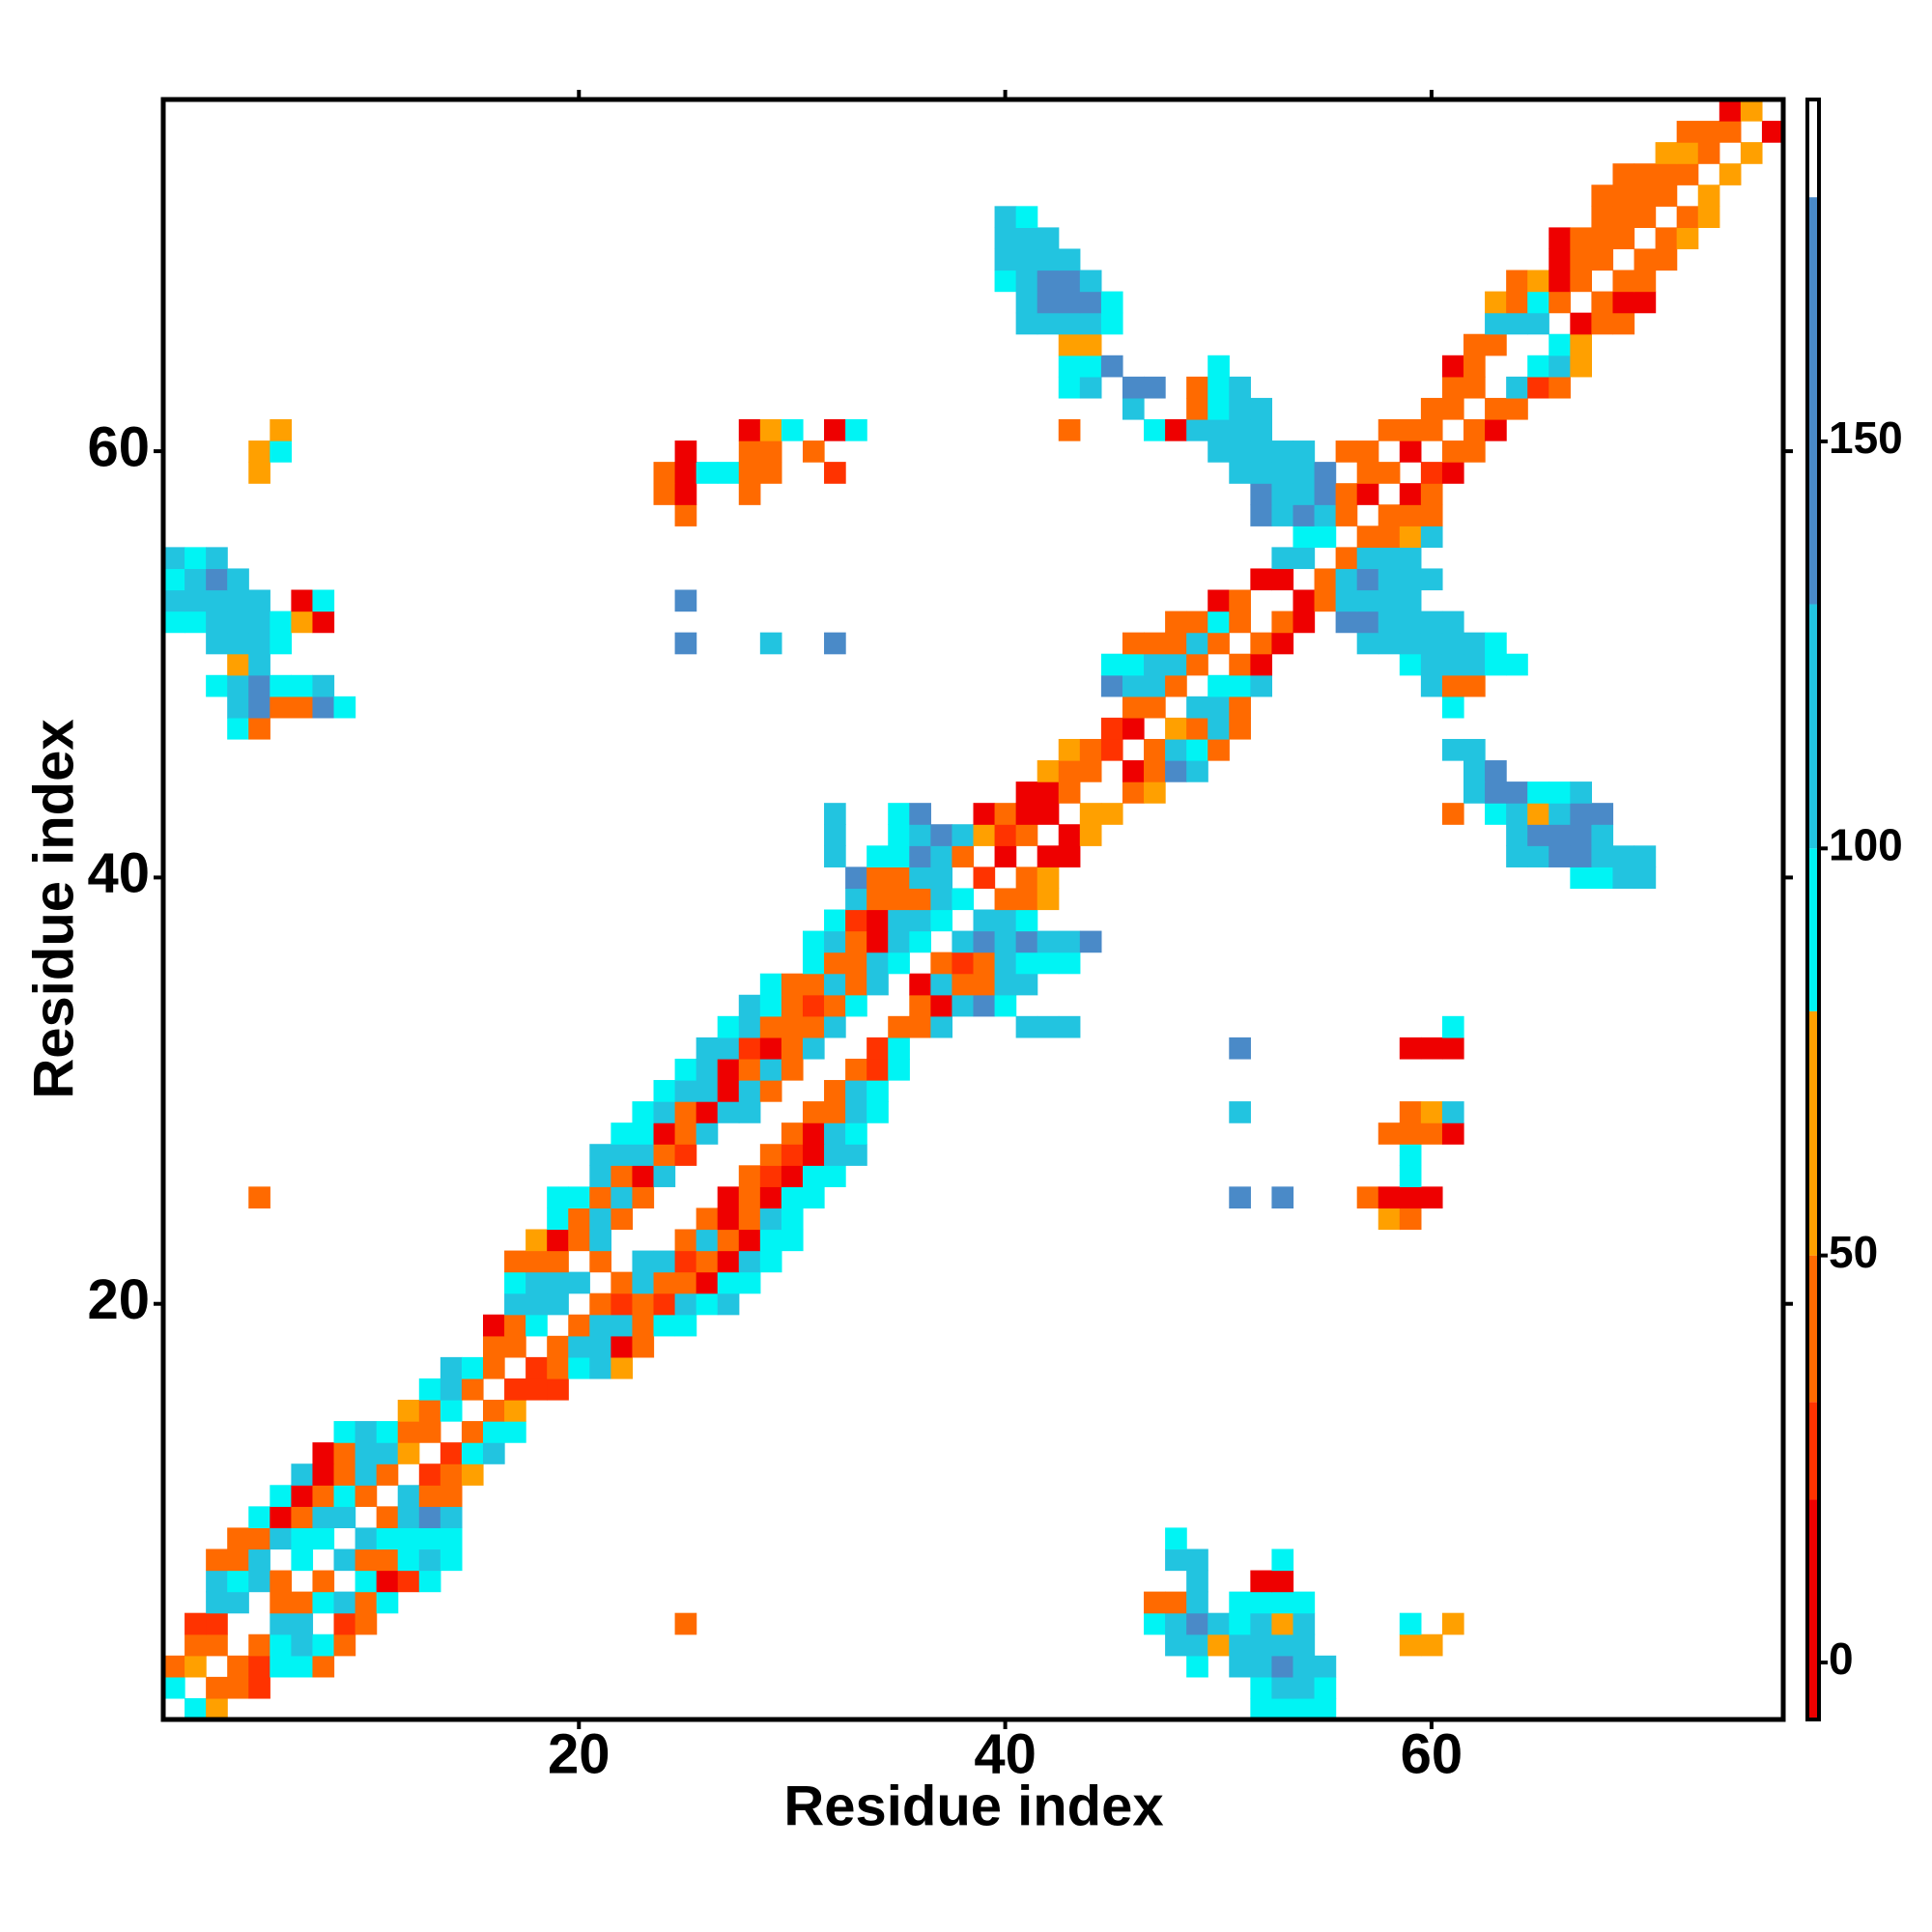  Describe the element at coordinates (118, 1299) in the screenshot. I see `y-tick-label: 20` at that location.